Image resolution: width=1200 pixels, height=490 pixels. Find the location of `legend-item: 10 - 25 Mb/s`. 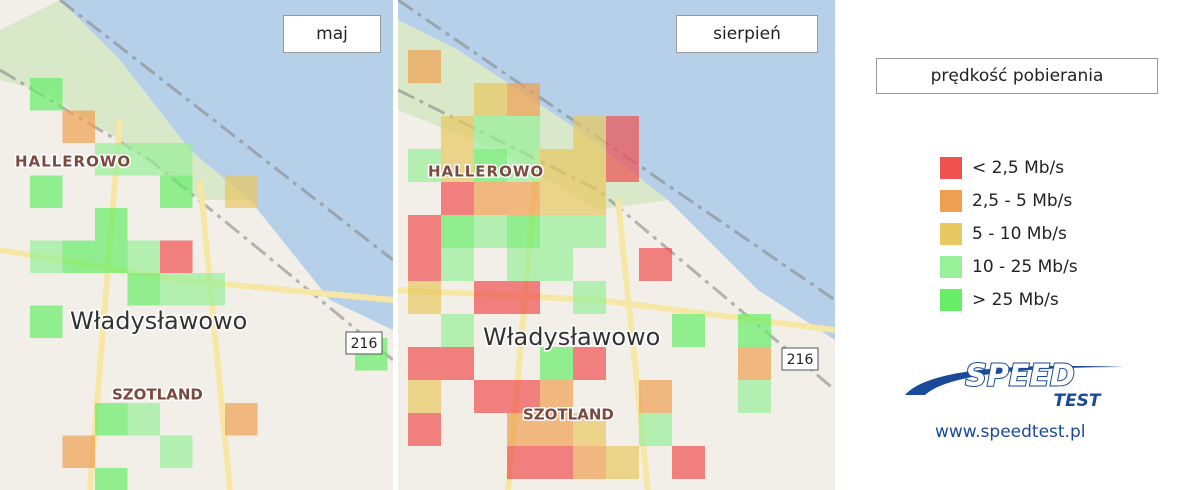

legend-item: 10 - 25 Mb/s is located at coordinates (1009, 267).